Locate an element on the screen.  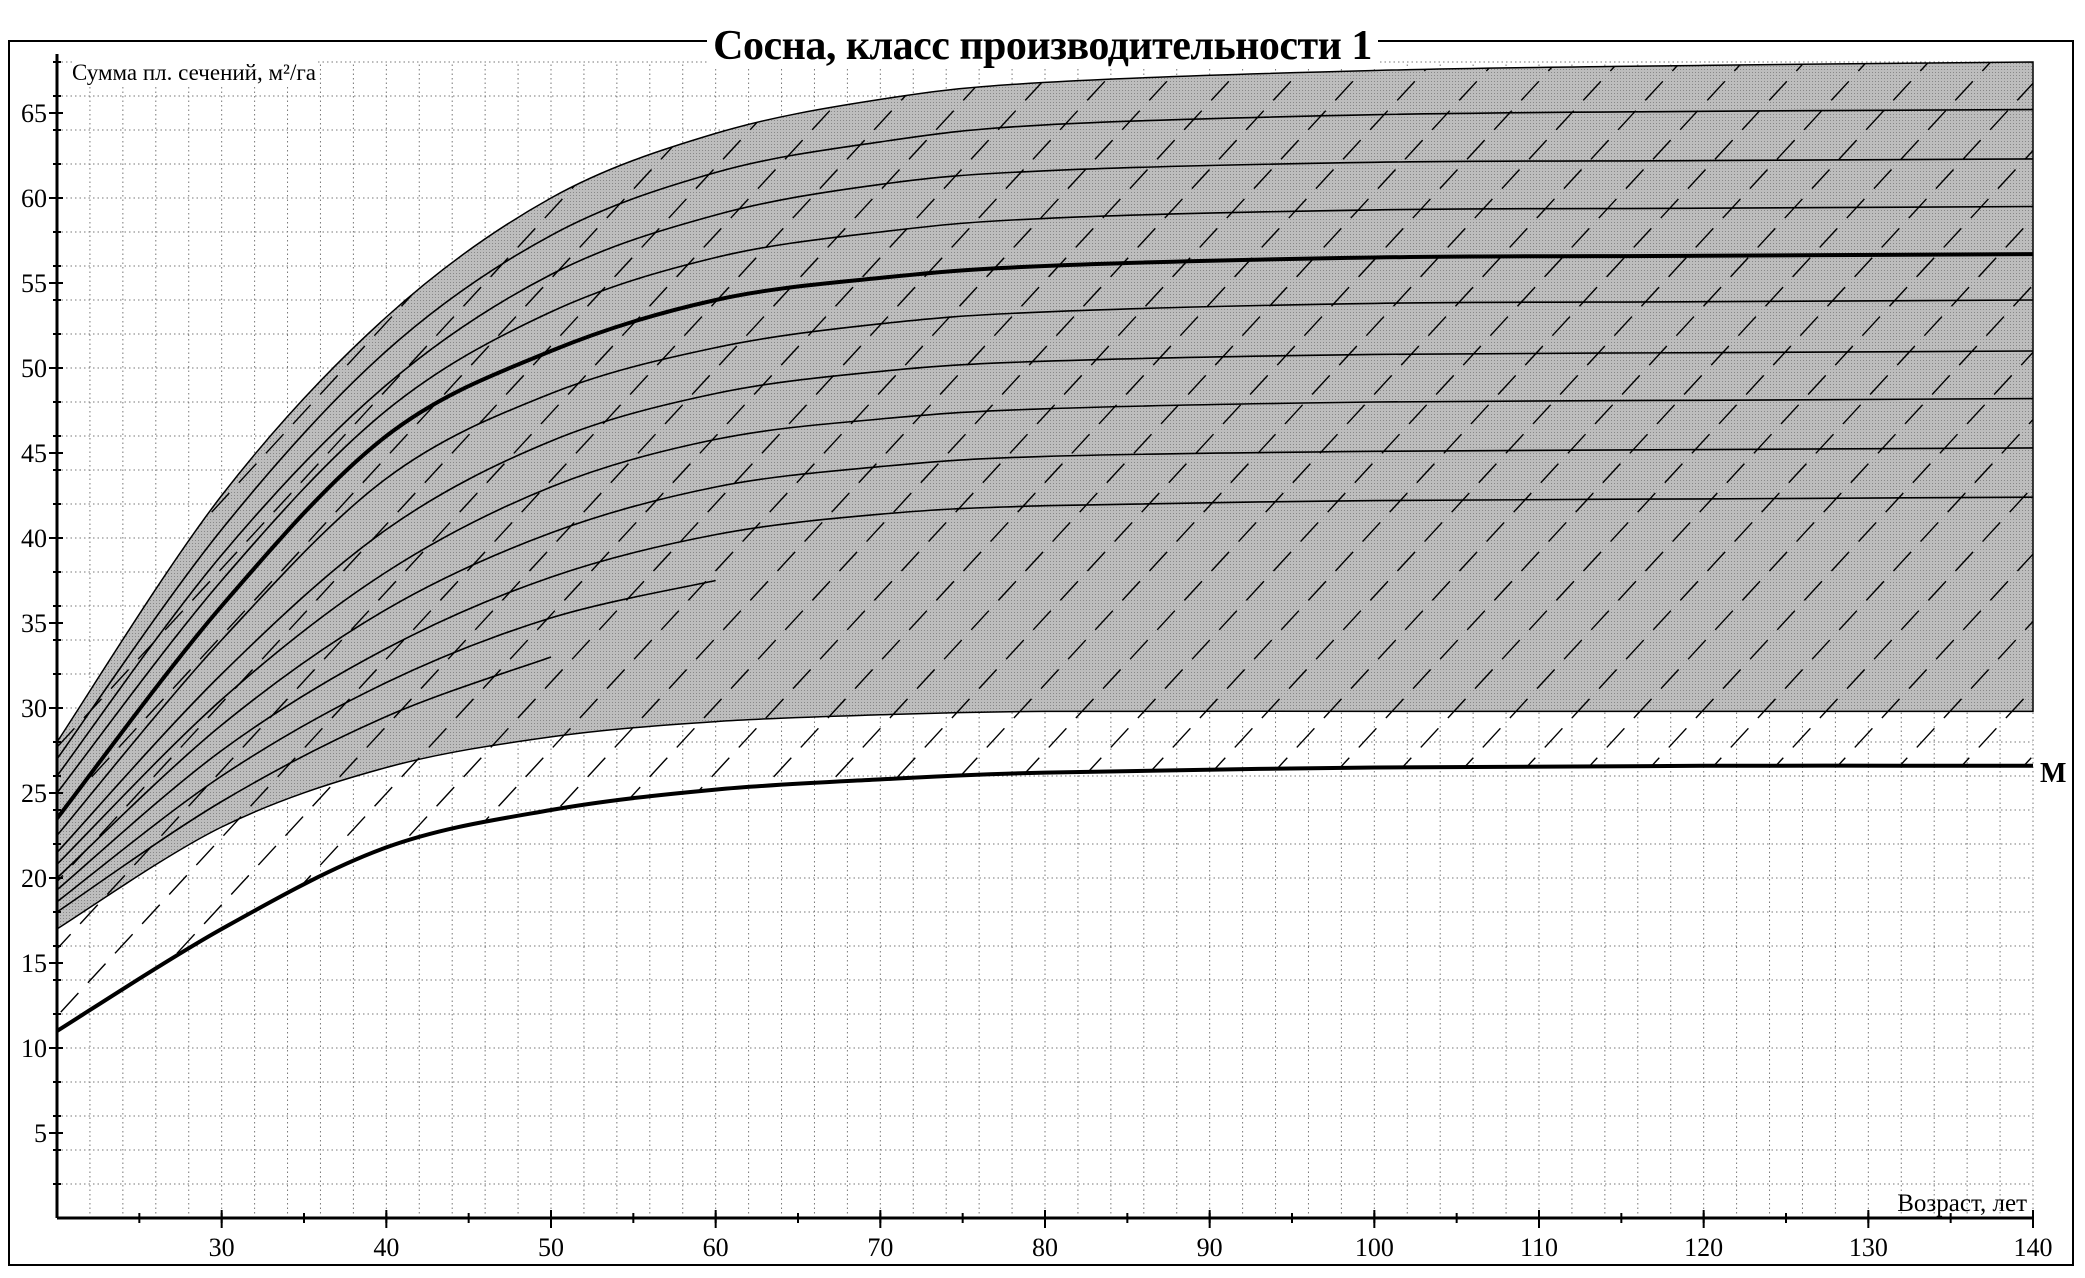
x-tick-label: 90 is located at coordinates (1210, 1247).